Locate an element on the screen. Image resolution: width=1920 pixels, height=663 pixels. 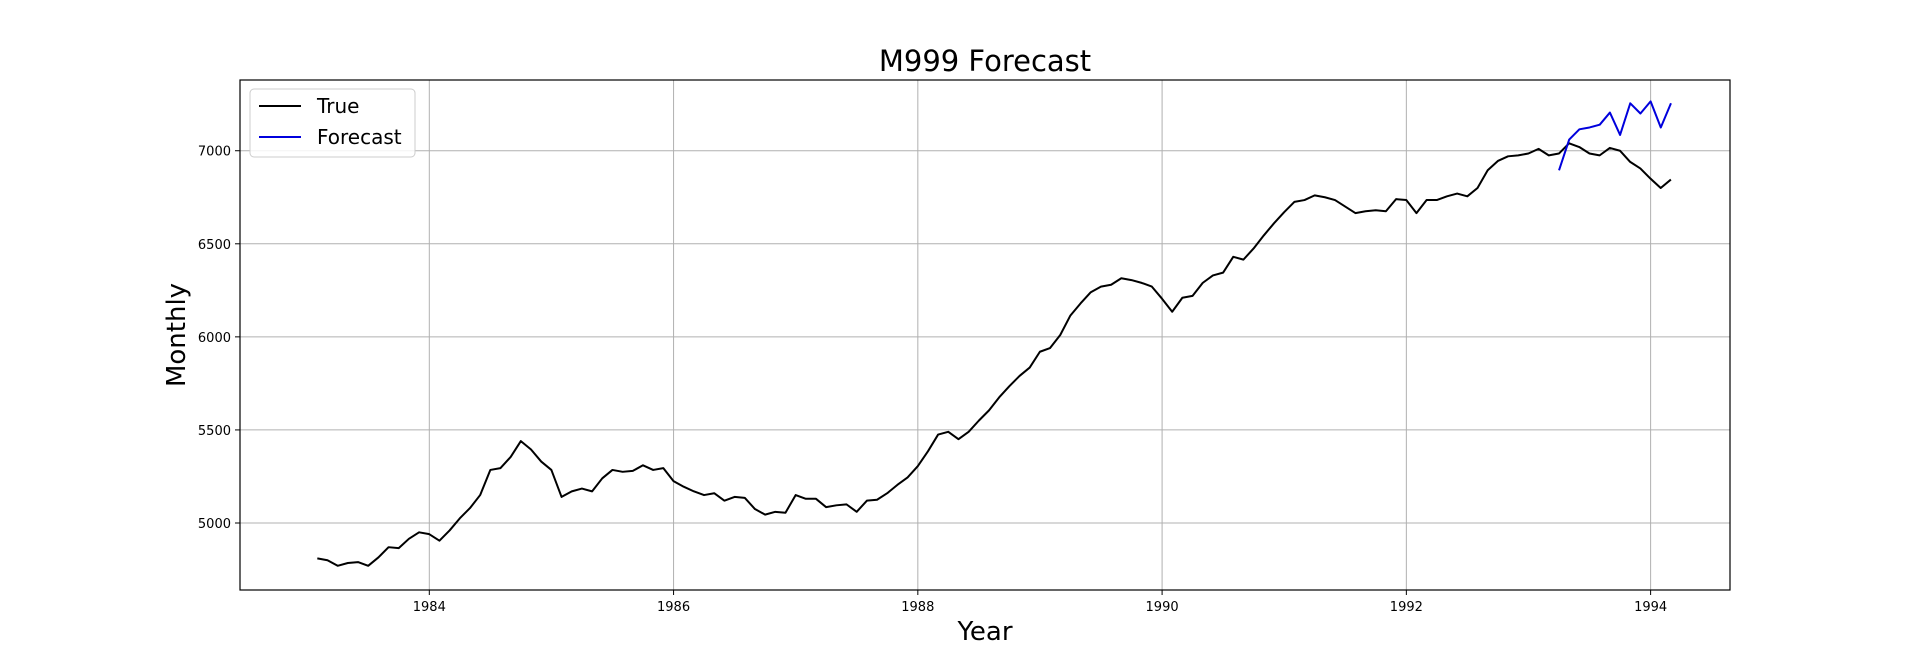
x-tick-label-1: 1986 is located at coordinates (673, 607).